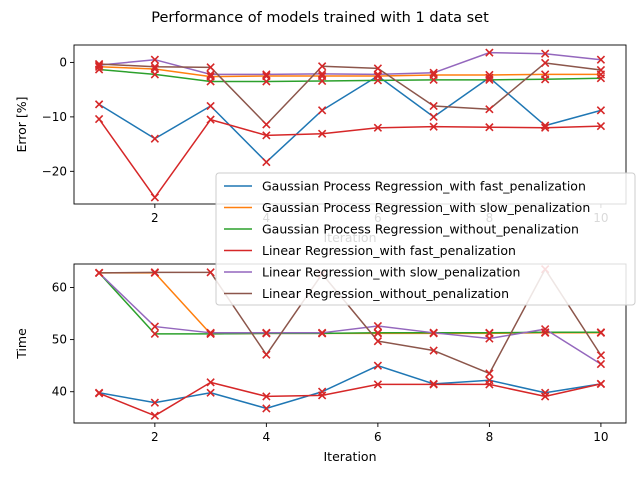  I want to click on y-axis-label-0: Error [%], so click(21, 124).